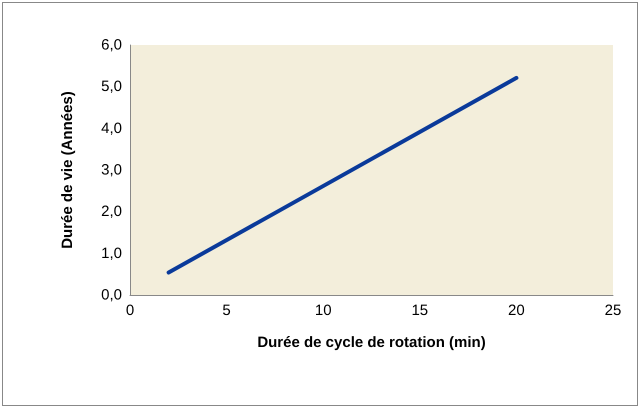  What do you see at coordinates (111, 253) in the screenshot?
I see `y-tick-label: 1,0` at bounding box center [111, 253].